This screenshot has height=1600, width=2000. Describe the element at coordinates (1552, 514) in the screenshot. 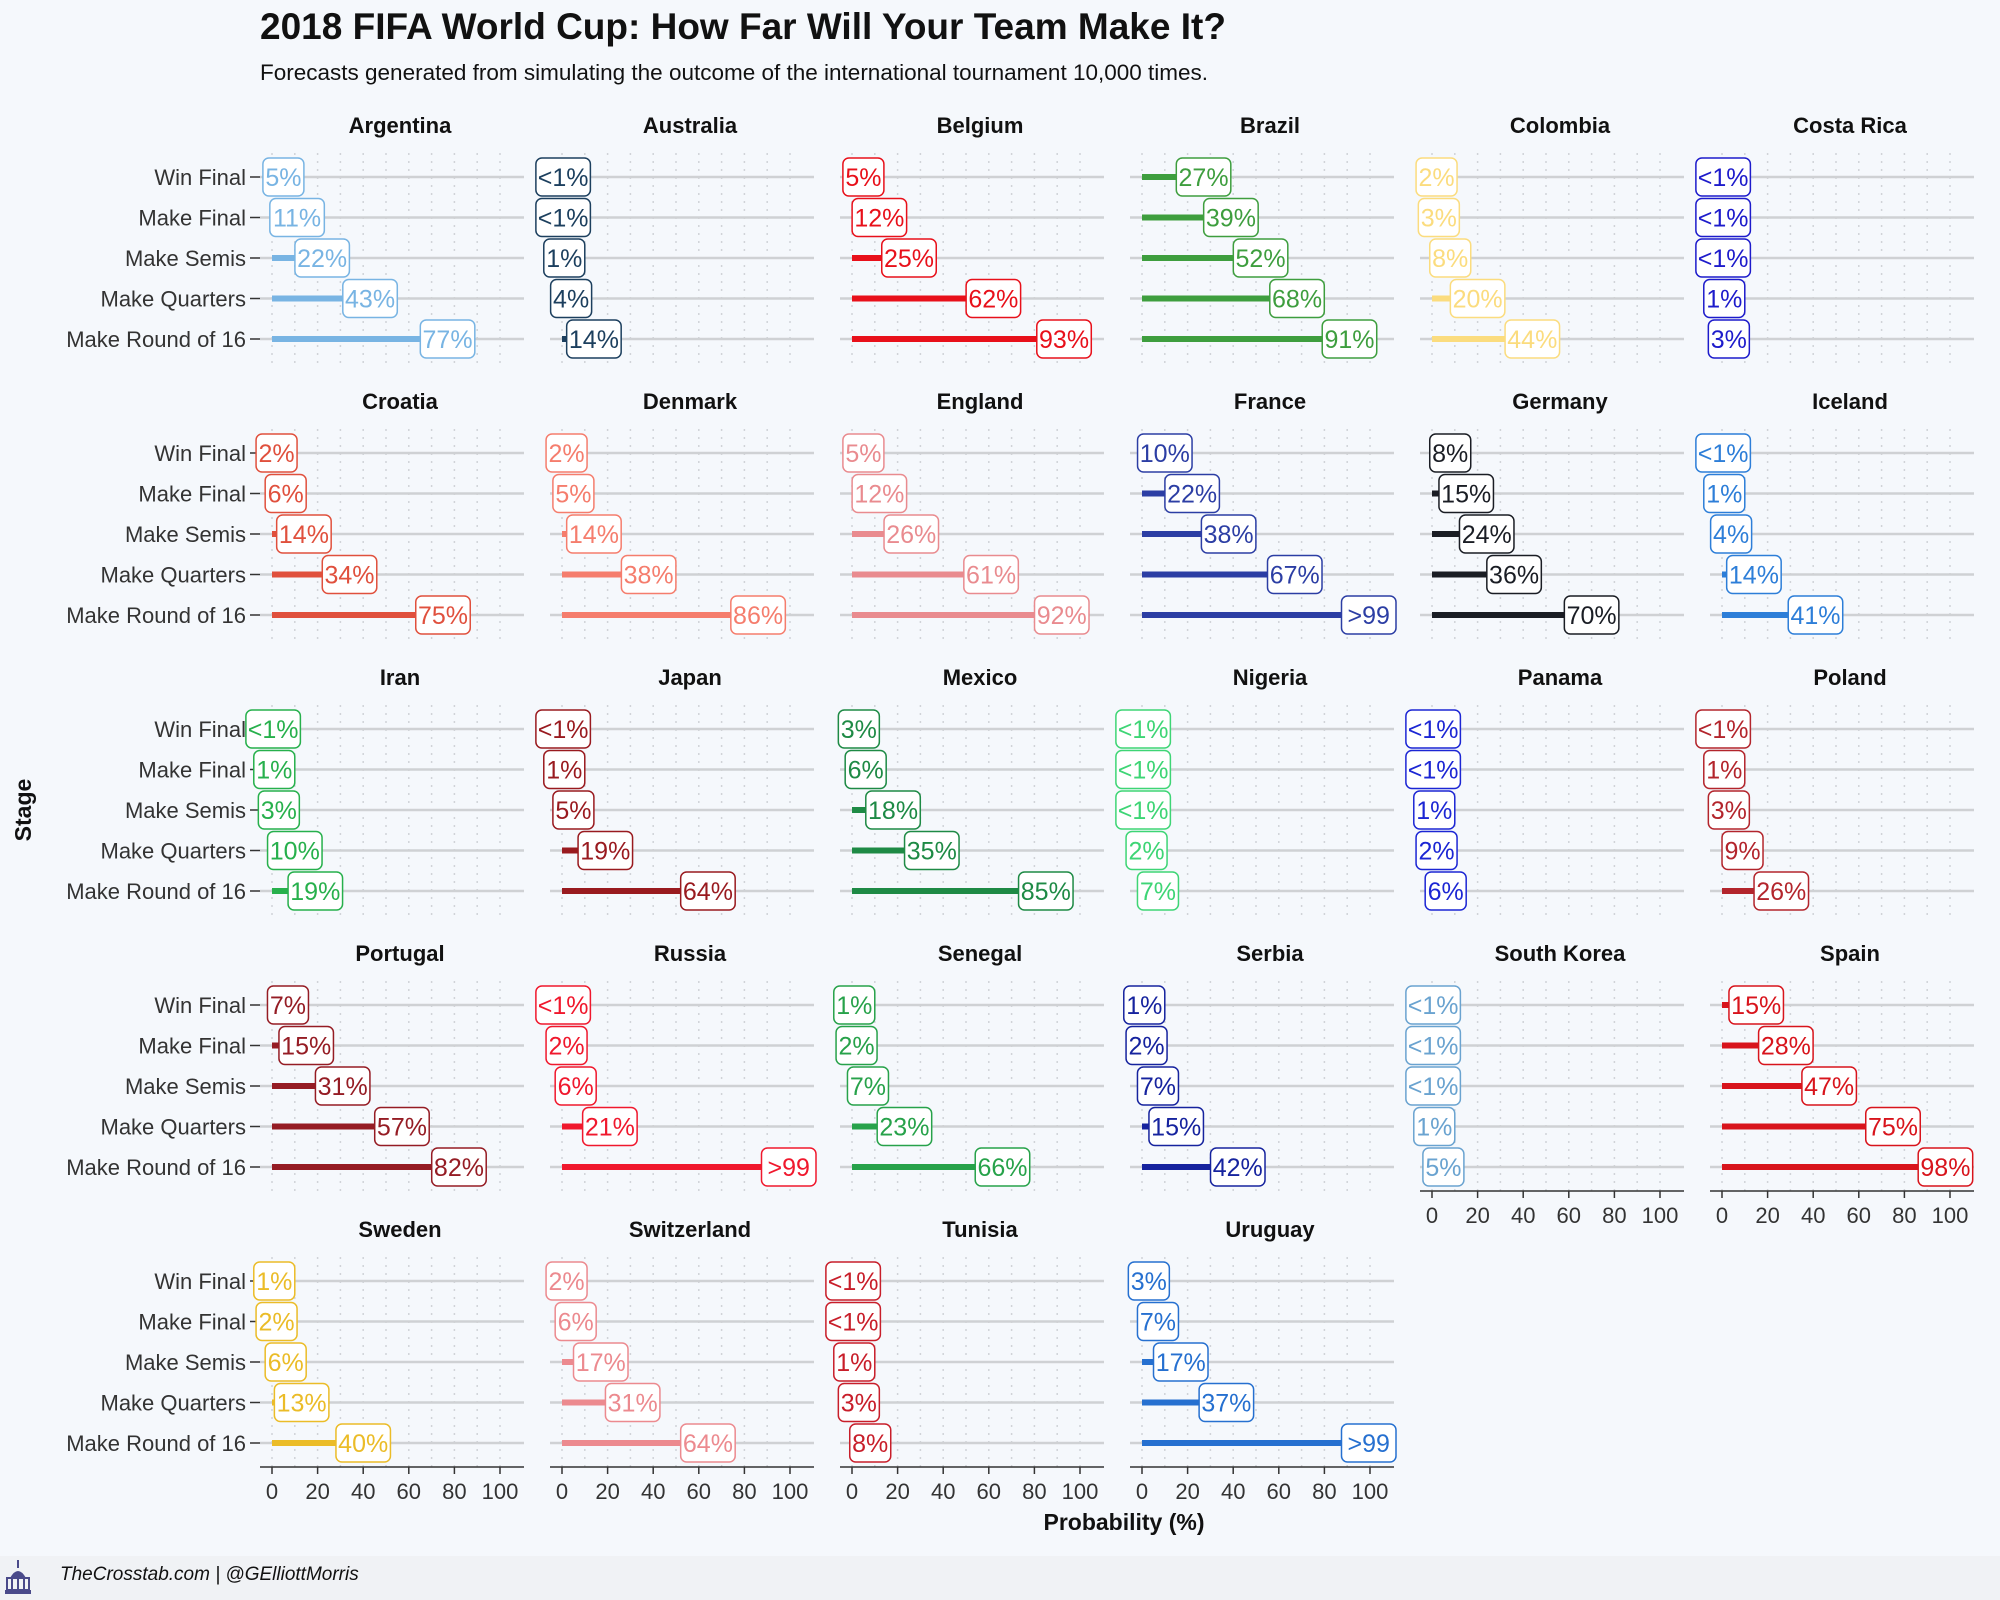

I see `panel-germany: Germany 8% 15% 24% 36% 70%` at that location.